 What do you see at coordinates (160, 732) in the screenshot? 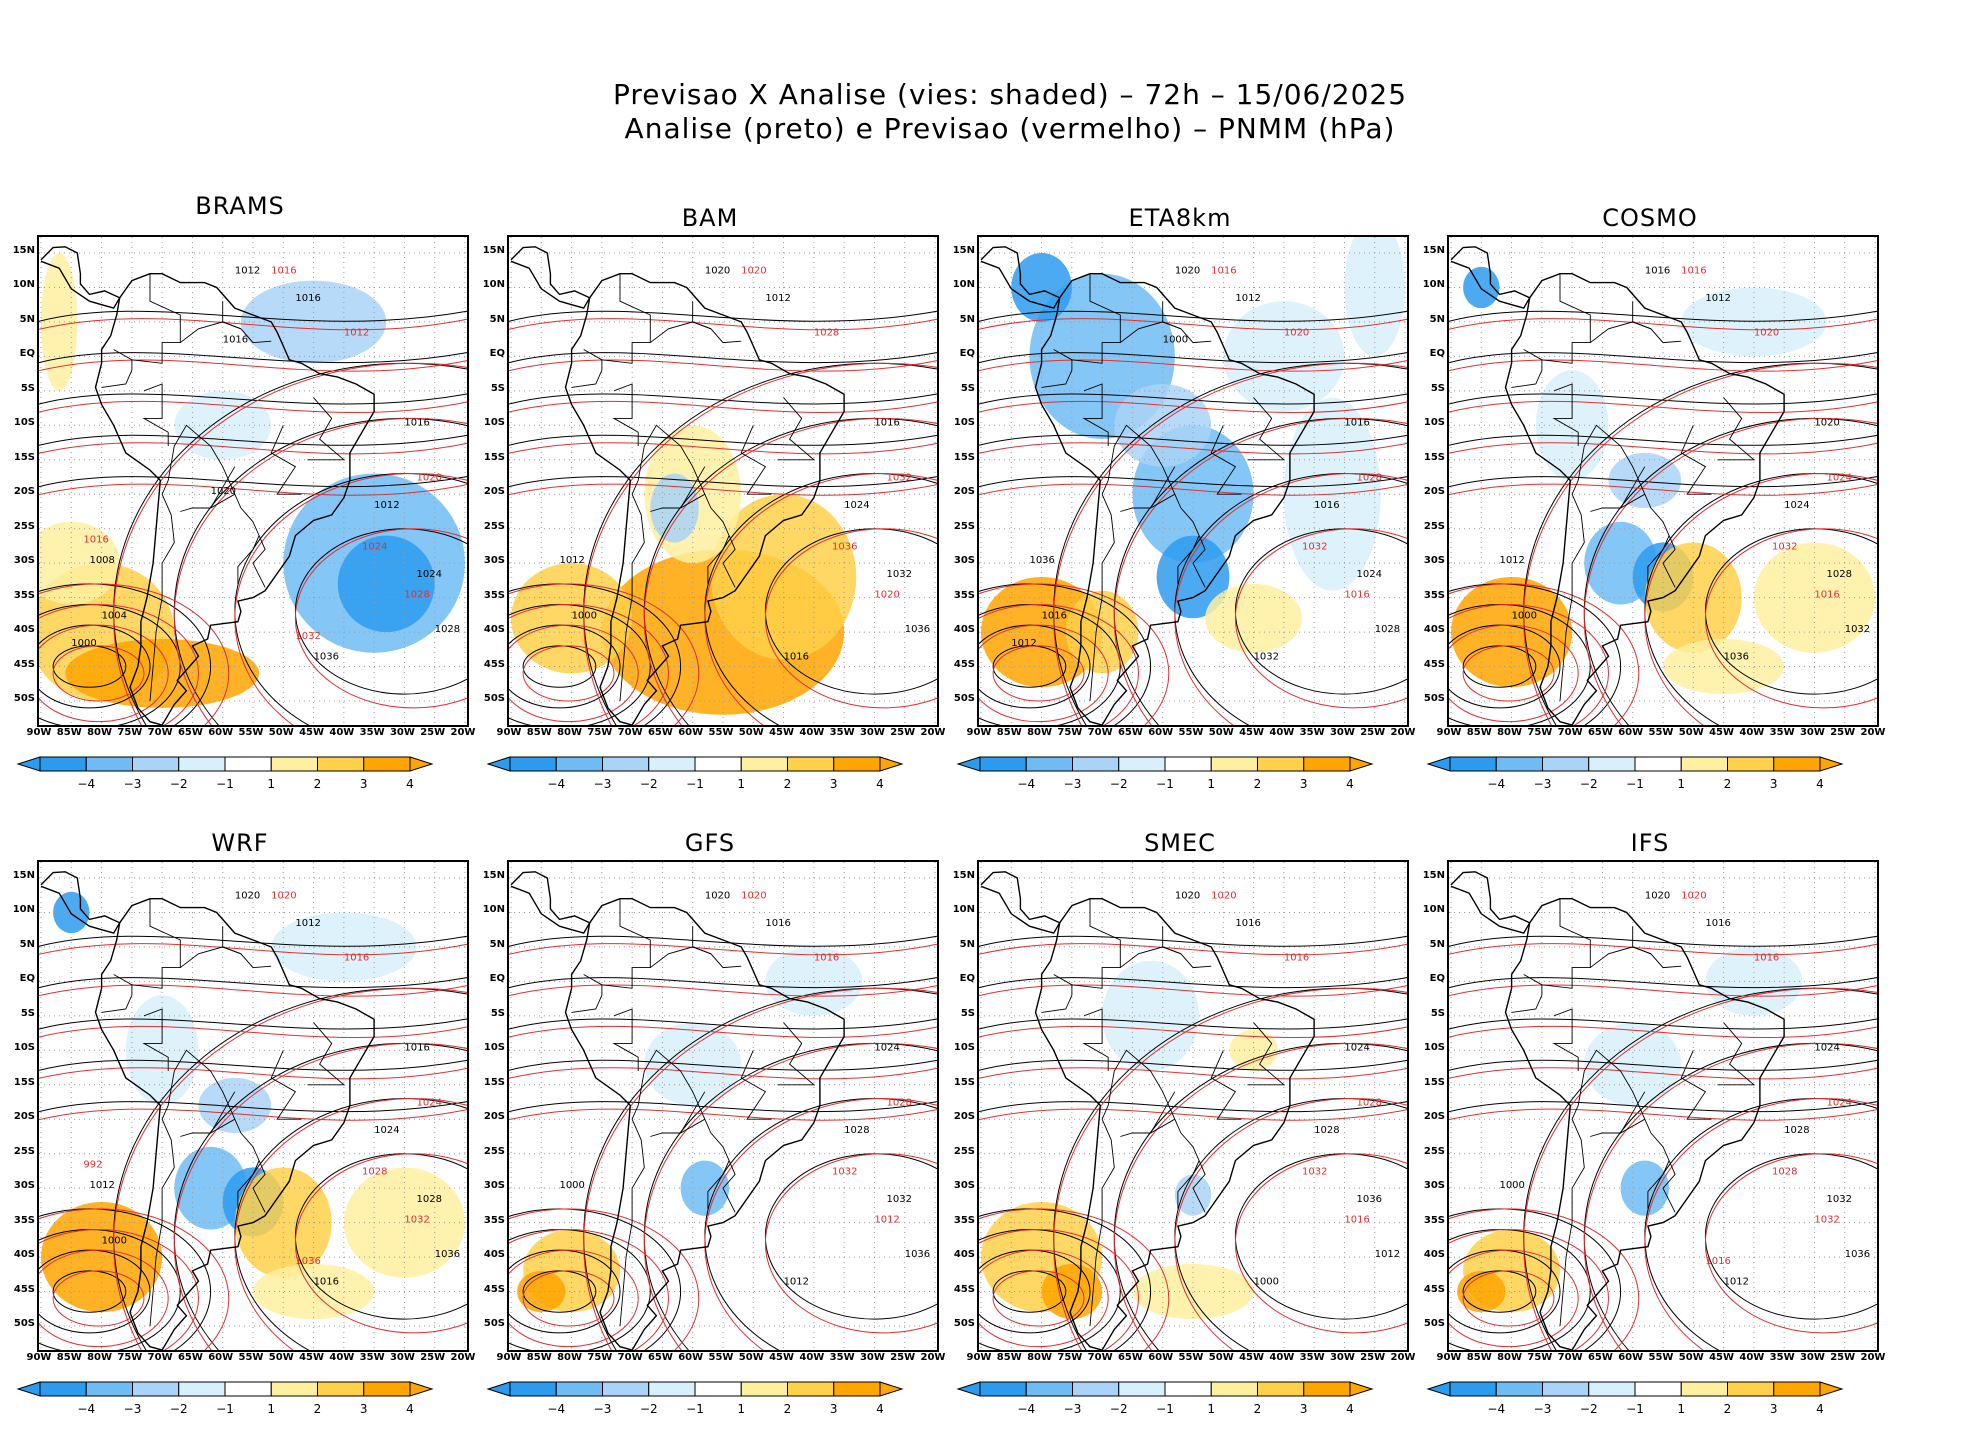
I see `lon-tick-label: 70W` at bounding box center [160, 732].